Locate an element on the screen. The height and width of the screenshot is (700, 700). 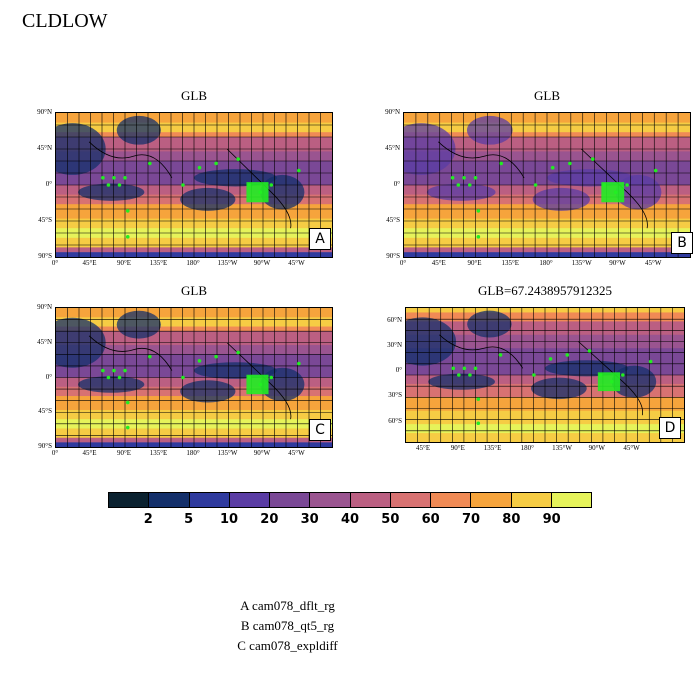
colorbar-label: 5 is located at coordinates (189, 519).